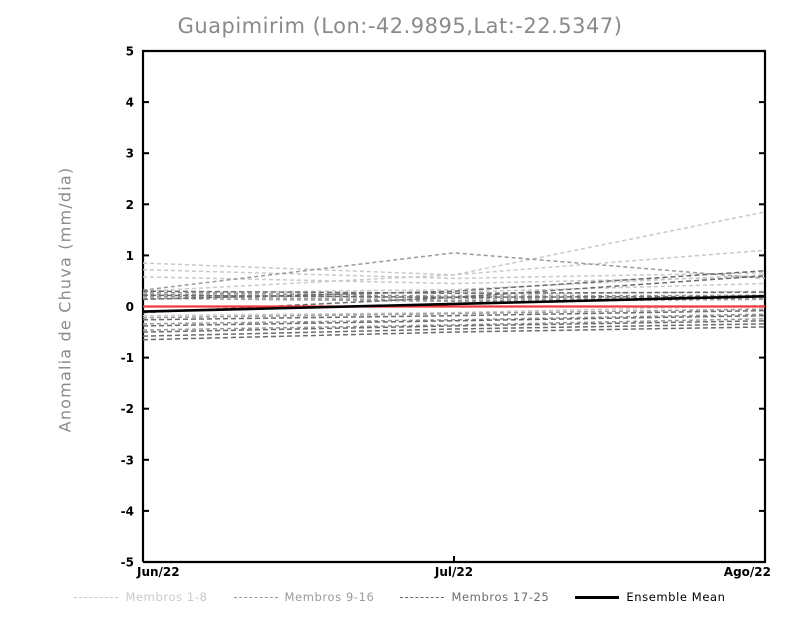  Describe the element at coordinates (747, 572) in the screenshot. I see `x-tick-label: Ago/22` at that location.